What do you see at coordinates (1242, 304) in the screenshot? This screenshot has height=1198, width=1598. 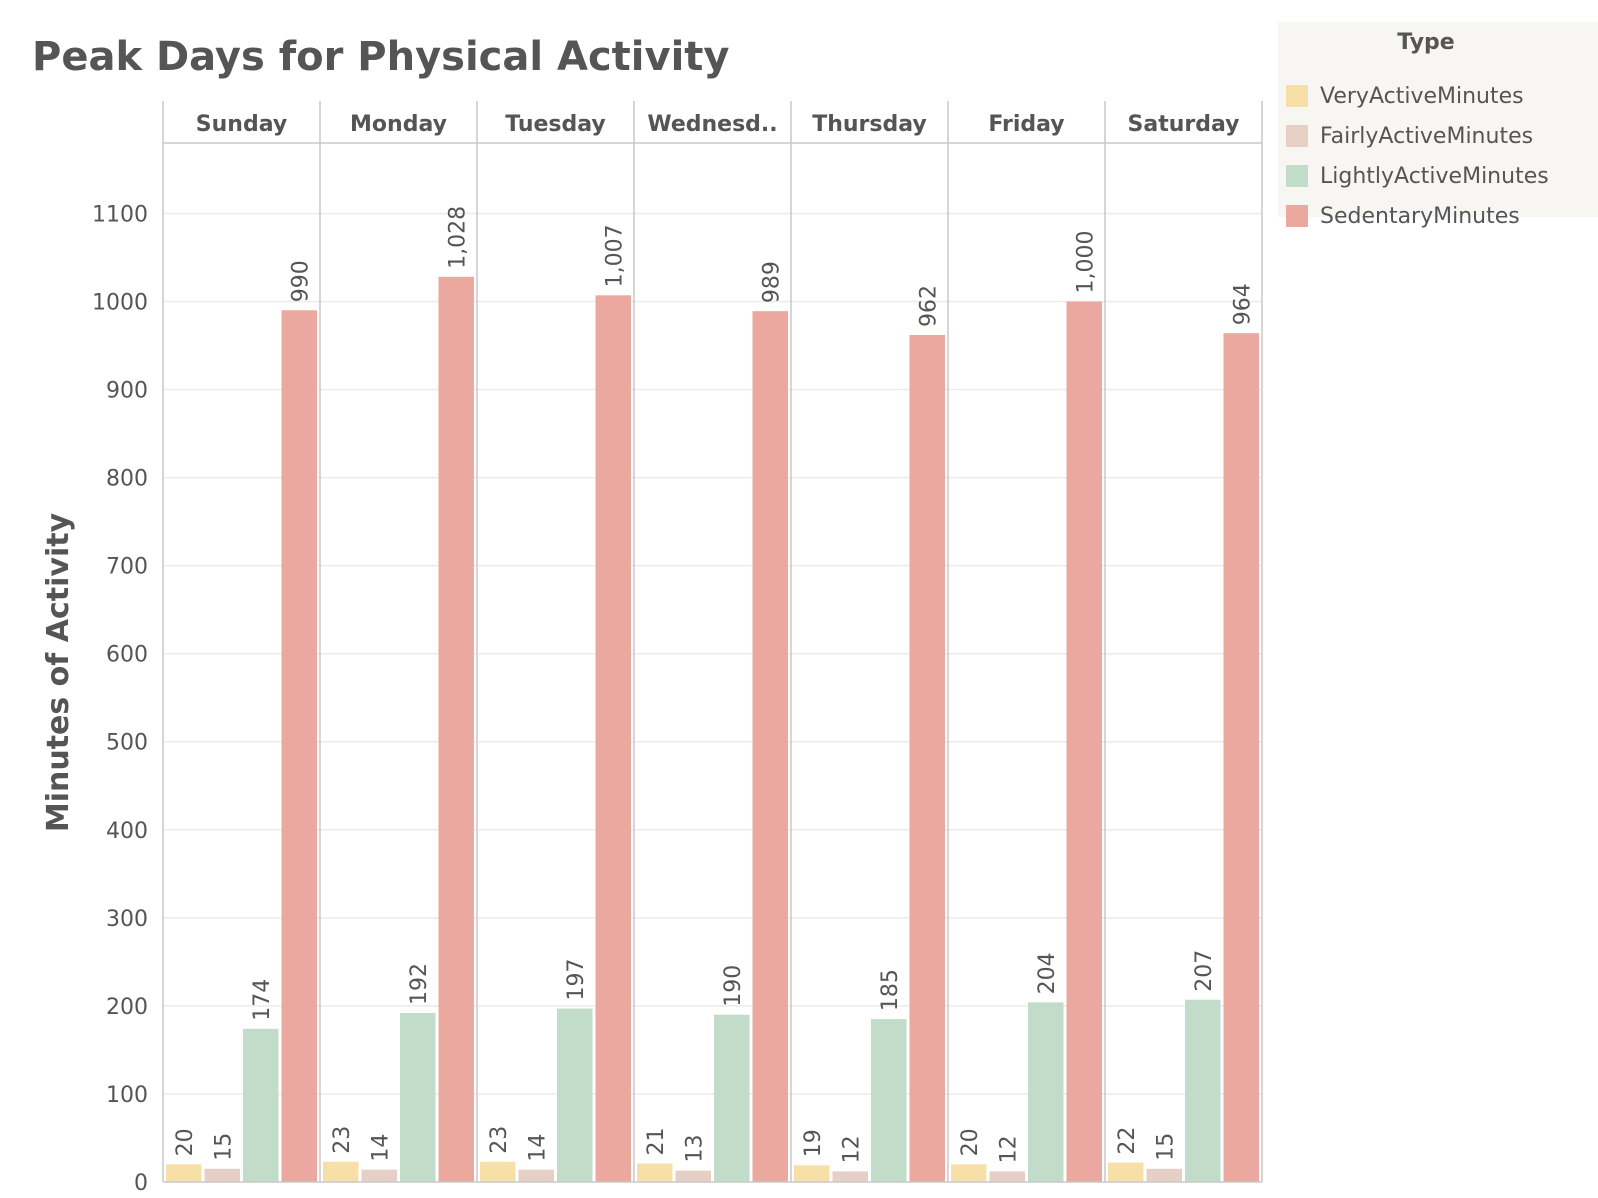 I see `data-label: 964` at bounding box center [1242, 304].